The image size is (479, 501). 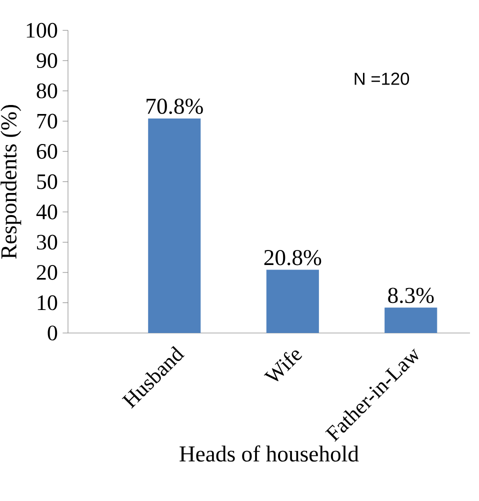 I want to click on y-tick-label: 90, so click(x=47, y=60).